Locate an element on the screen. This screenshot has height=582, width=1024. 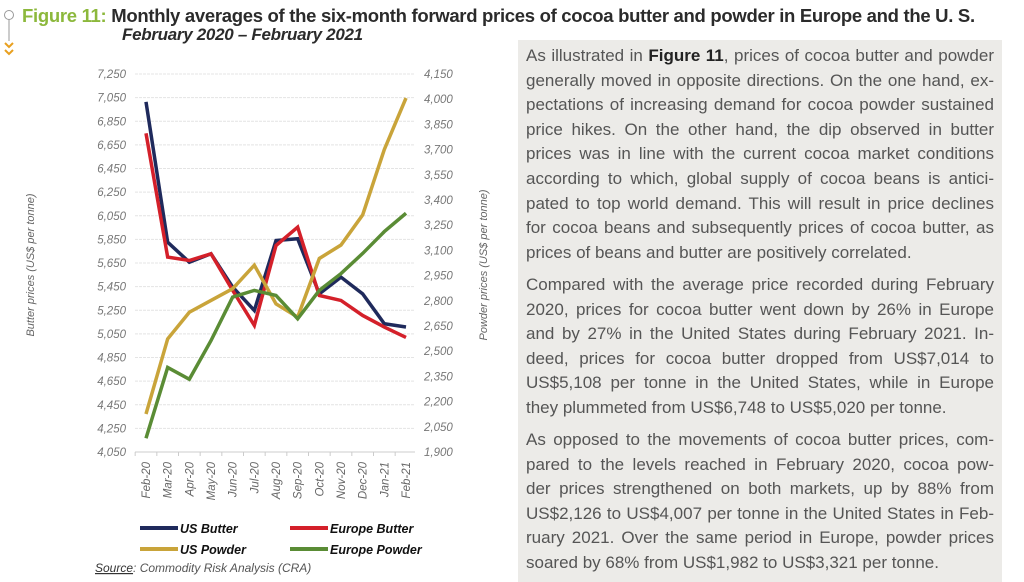
figure-subtitle: February 2020 – February 2021 is located at coordinates (242, 34).